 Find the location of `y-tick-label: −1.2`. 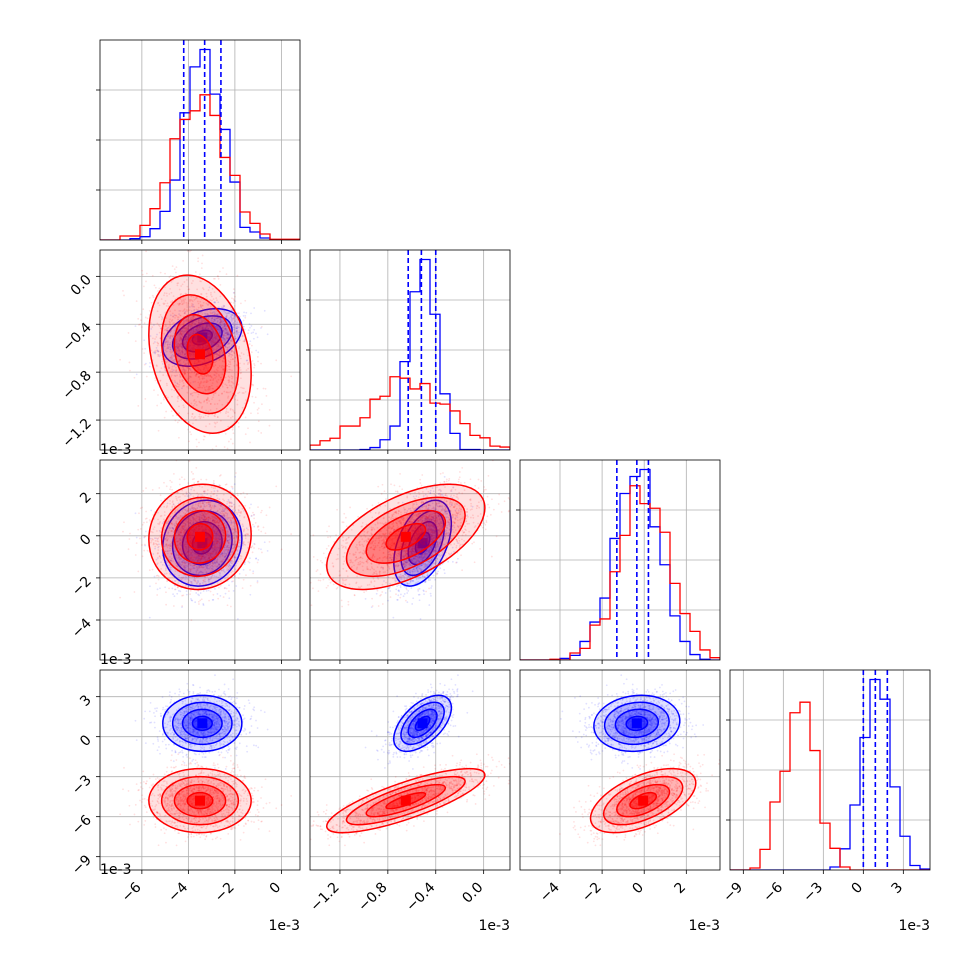

y-tick-label: −1.2 is located at coordinates (76, 433).